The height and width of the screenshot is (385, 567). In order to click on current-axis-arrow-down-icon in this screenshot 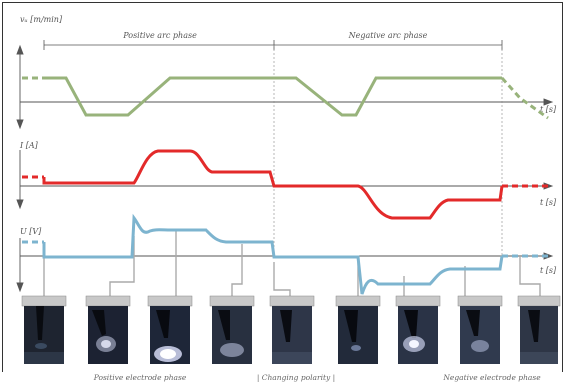, I will do `click(20, 204)`.